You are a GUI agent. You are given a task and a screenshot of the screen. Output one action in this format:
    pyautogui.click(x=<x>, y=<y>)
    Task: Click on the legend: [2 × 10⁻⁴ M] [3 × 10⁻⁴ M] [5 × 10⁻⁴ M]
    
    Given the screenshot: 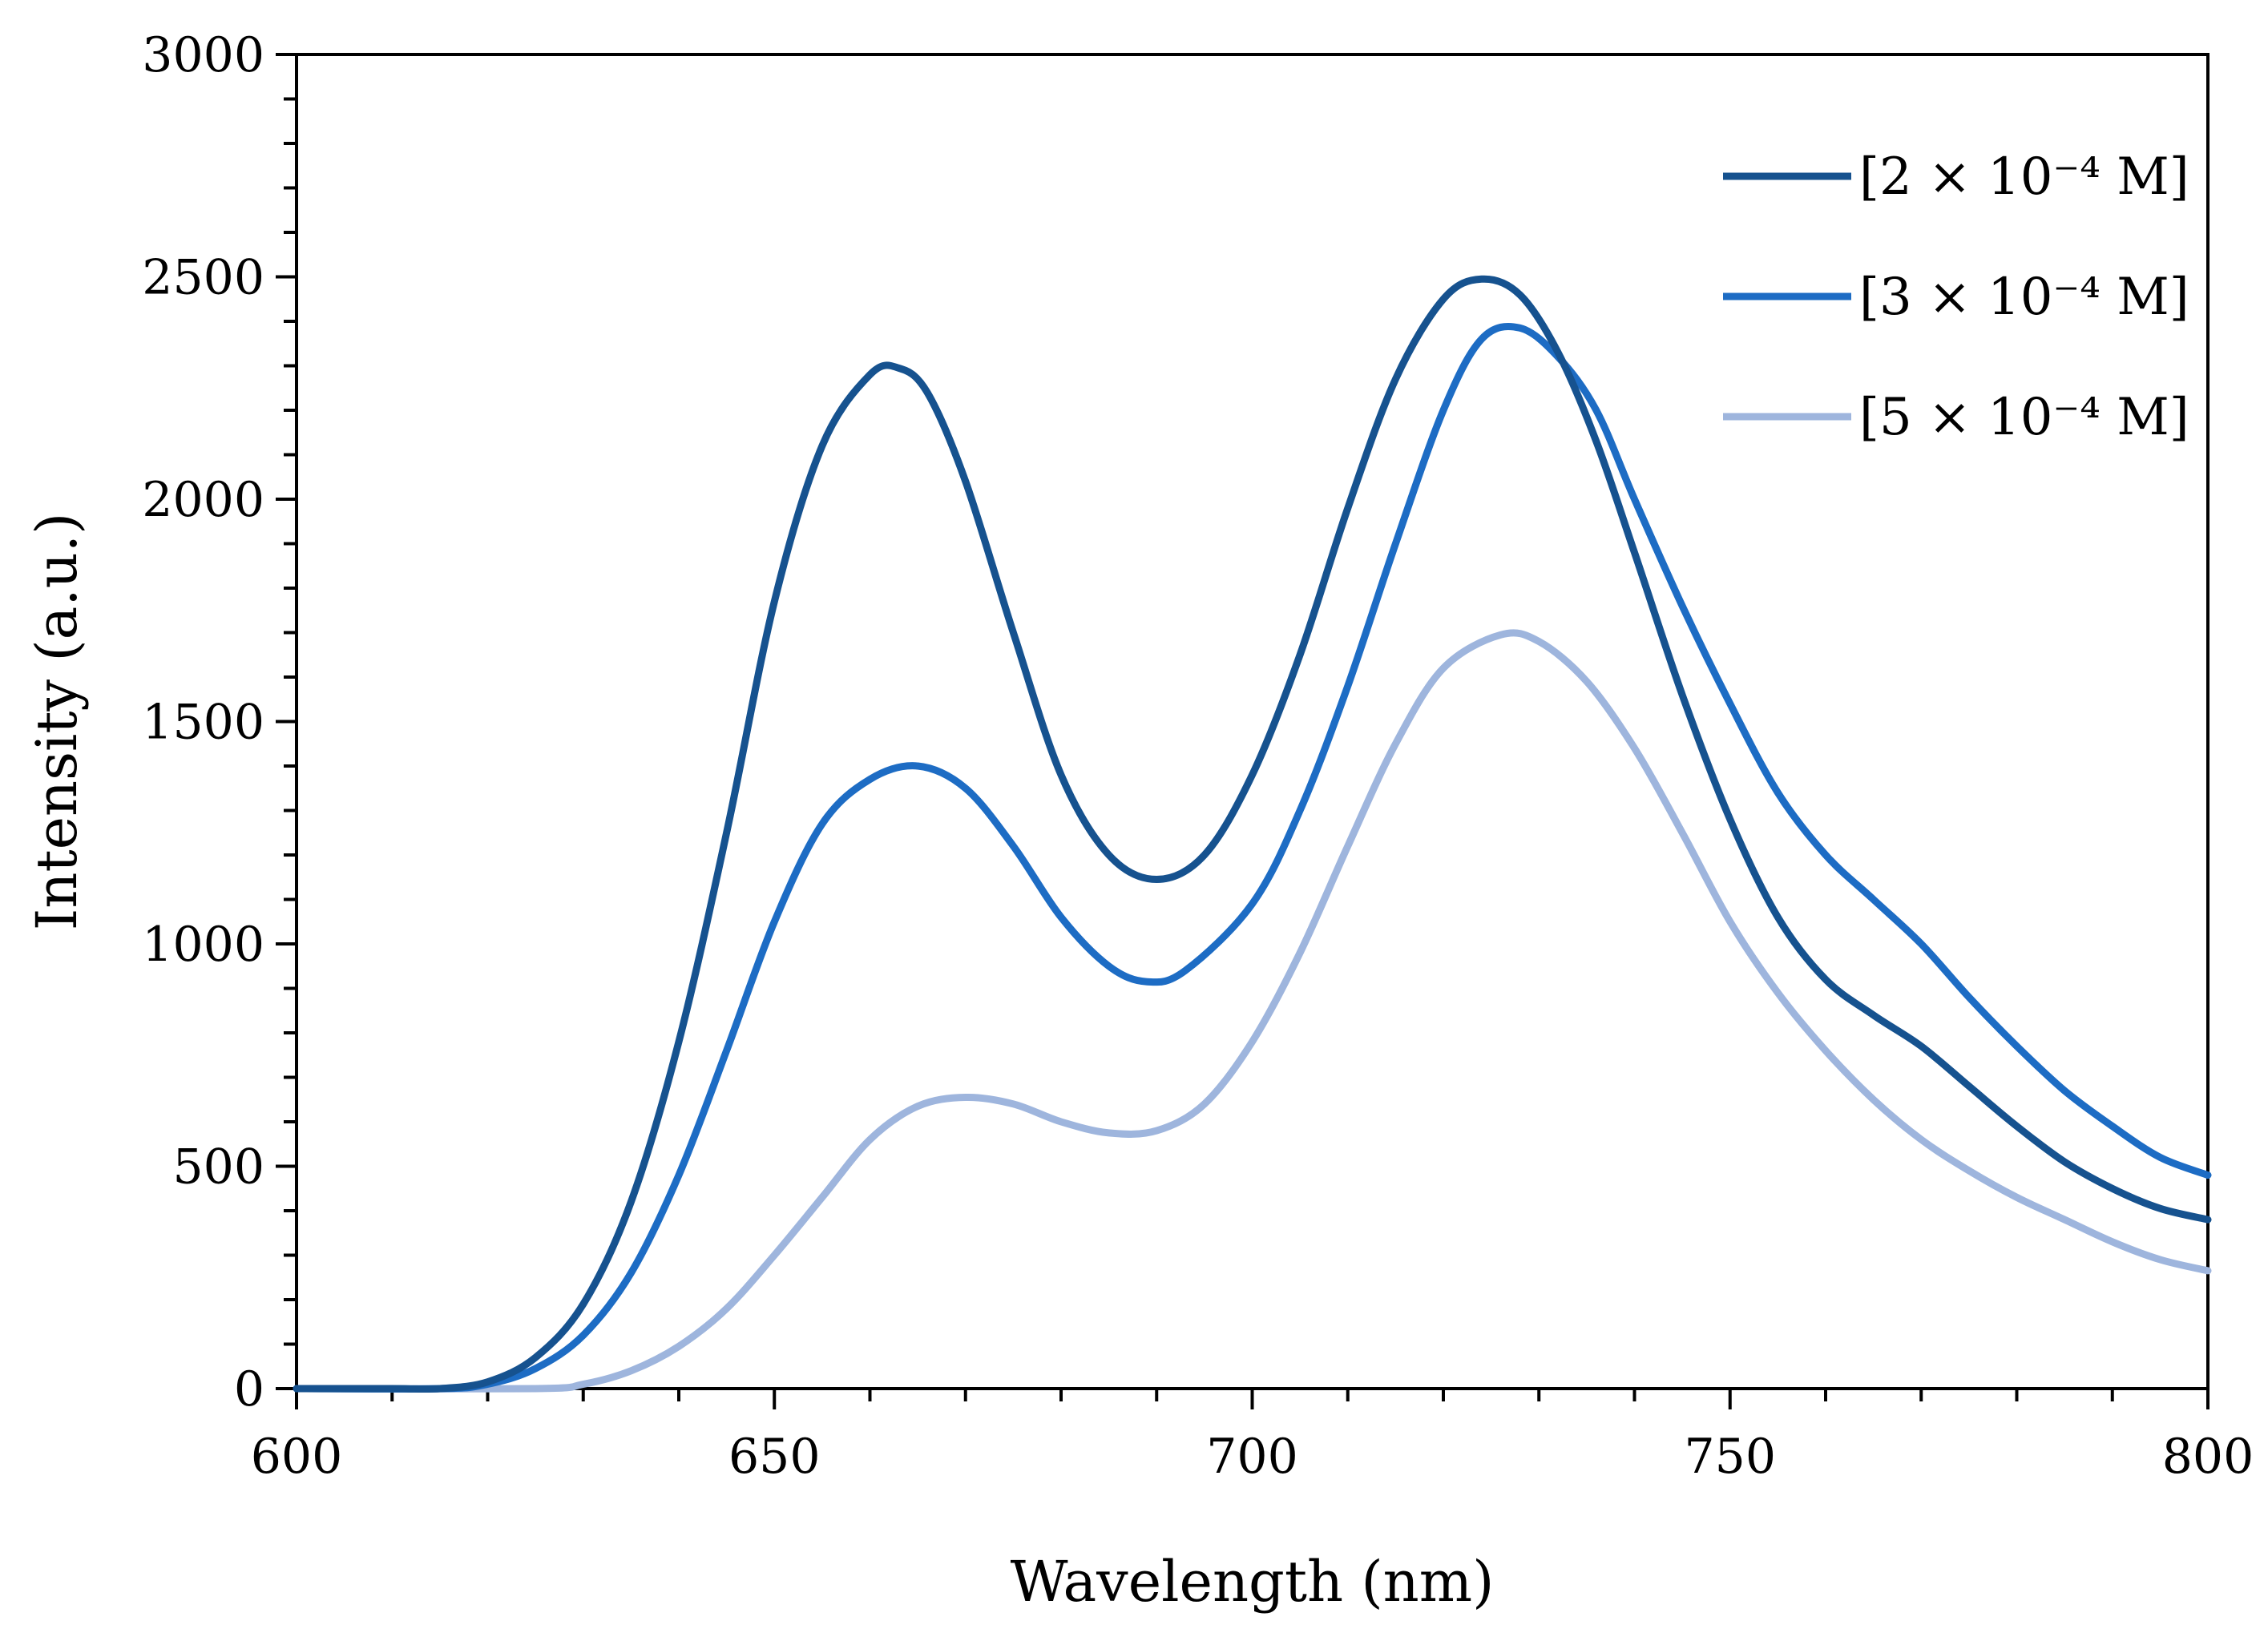 What is the action you would take?
    pyautogui.click(x=1956, y=297)
    